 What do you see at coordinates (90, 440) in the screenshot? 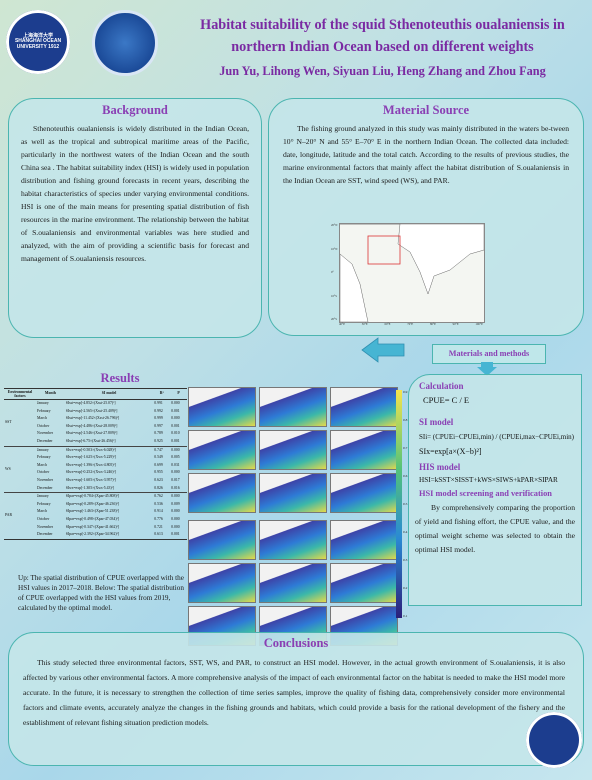
I see `cell: SIsst=exp[-6.75×(Xsst-26.456)²]` at bounding box center [90, 440].